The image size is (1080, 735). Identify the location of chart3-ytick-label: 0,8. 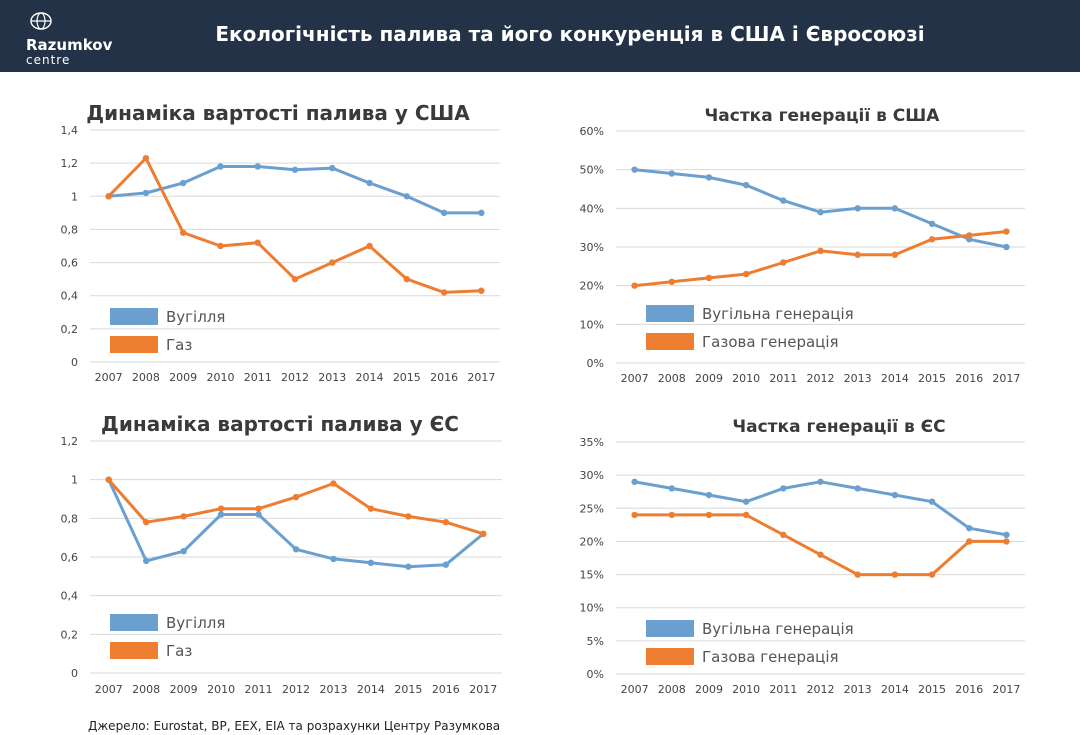
(70, 518).